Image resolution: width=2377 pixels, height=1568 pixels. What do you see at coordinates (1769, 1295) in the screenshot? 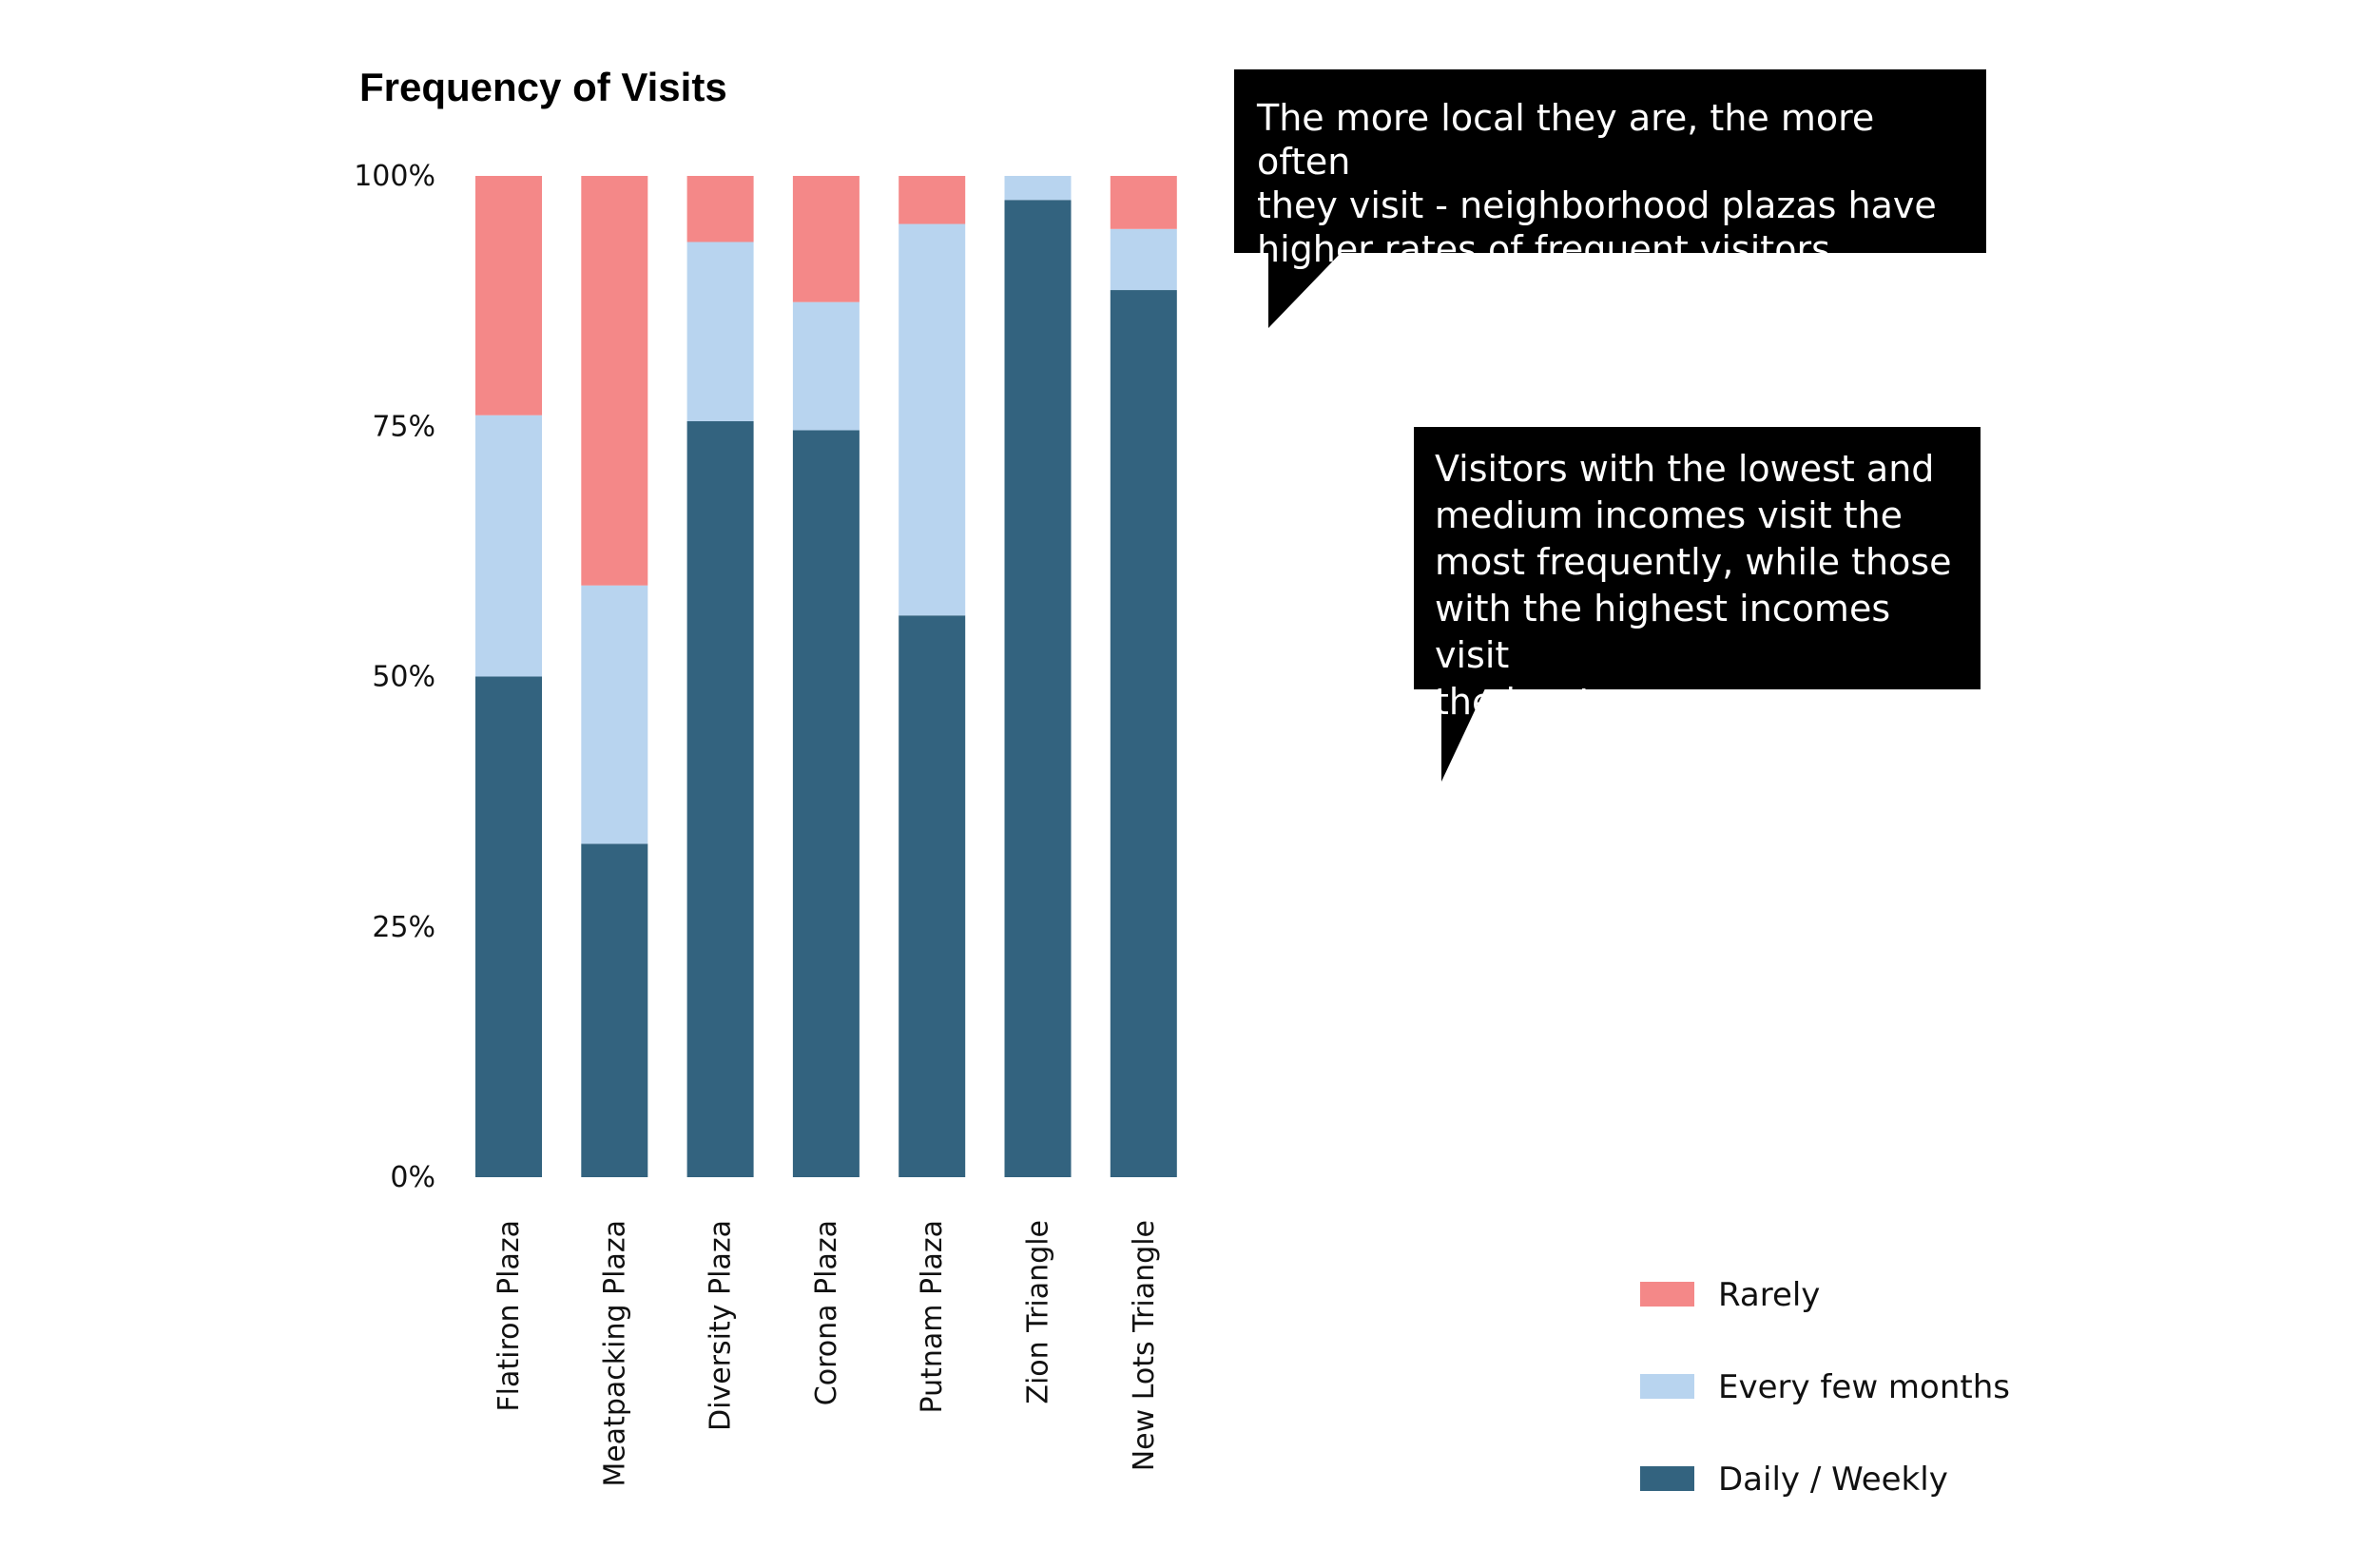
I see `legend-label: Rarely` at bounding box center [1769, 1295].